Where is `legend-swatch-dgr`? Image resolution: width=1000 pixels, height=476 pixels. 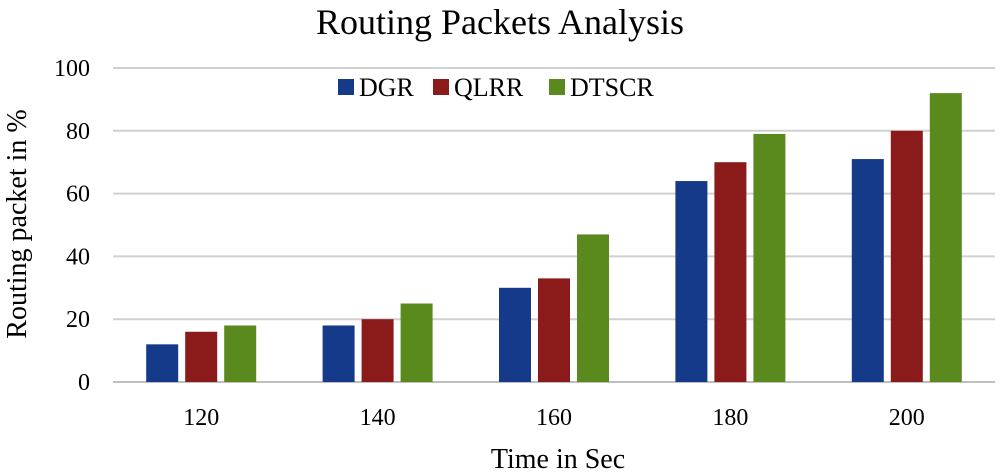 legend-swatch-dgr is located at coordinates (346, 87).